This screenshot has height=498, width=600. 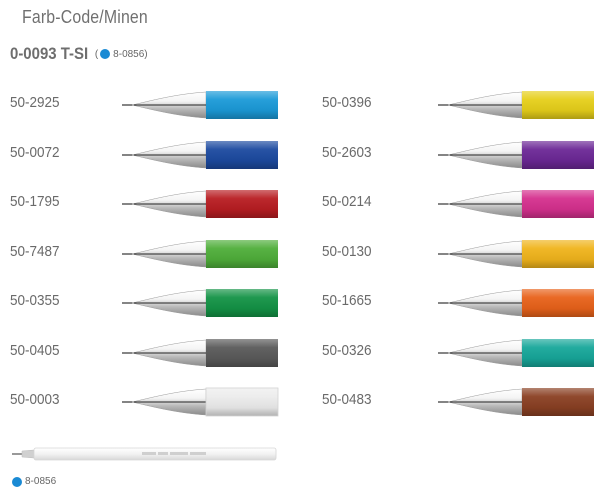 I want to click on refill-ref-open: (, so click(x=96, y=54).